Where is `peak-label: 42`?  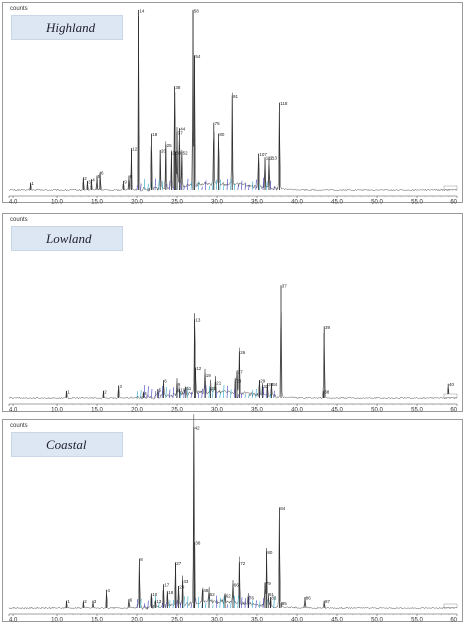 peak-label: 42 is located at coordinates (198, 427).